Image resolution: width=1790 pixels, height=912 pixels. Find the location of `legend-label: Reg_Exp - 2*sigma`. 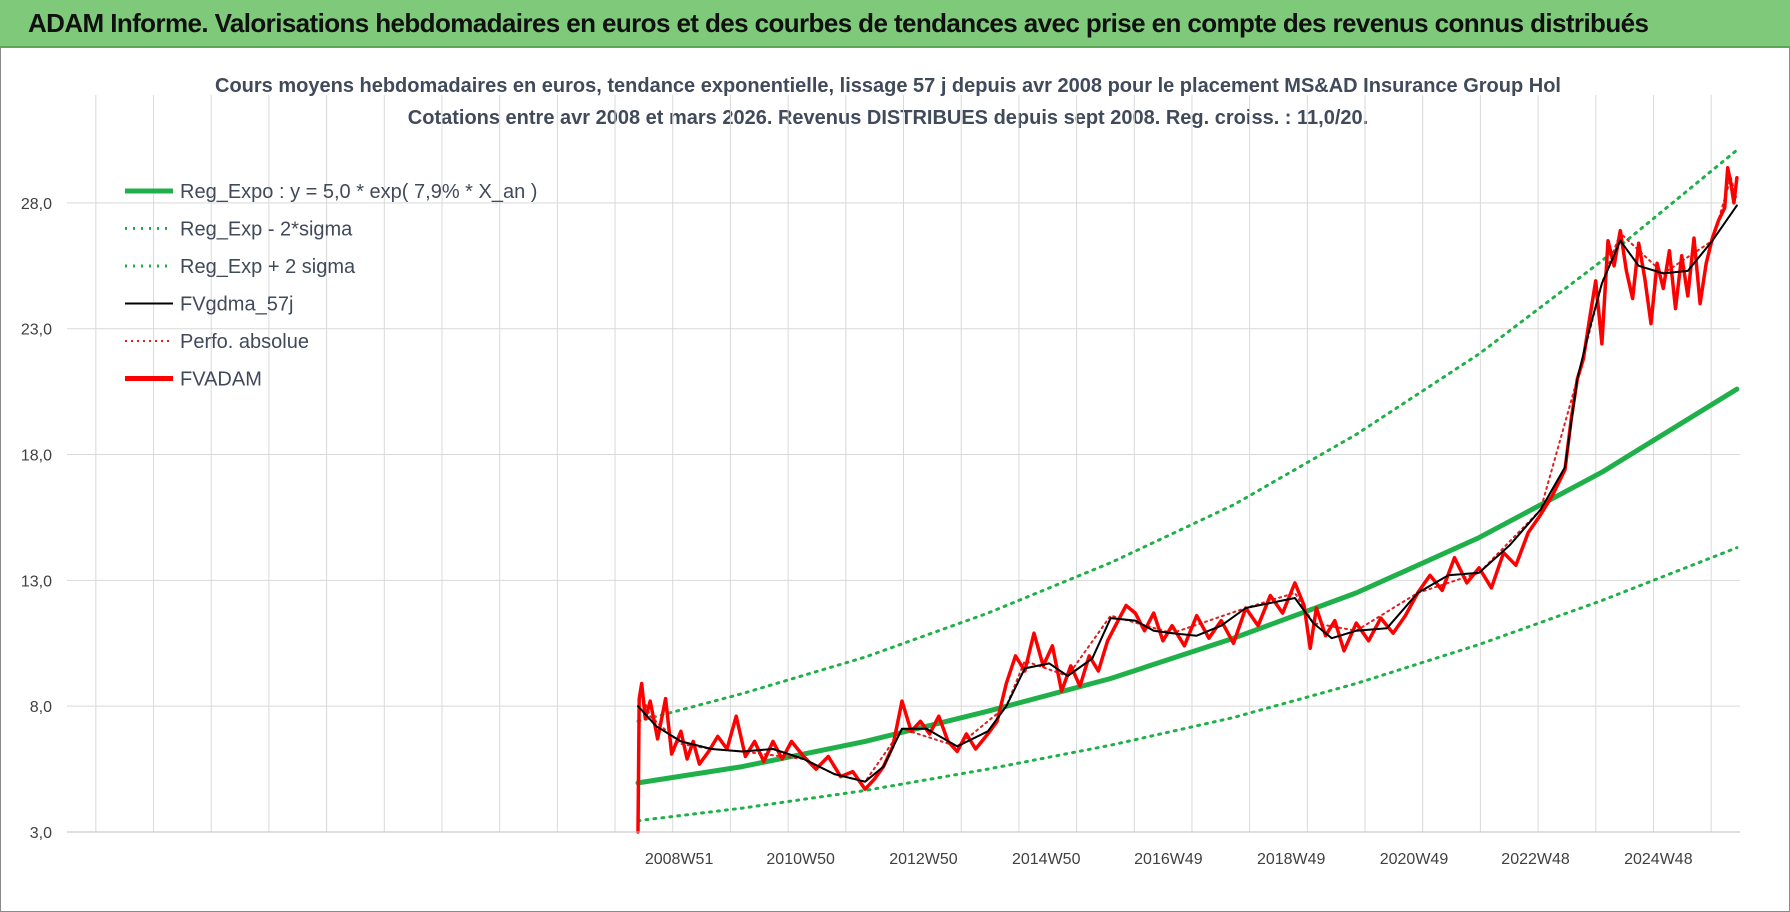

legend-label: Reg_Exp - 2*sigma is located at coordinates (266, 230).